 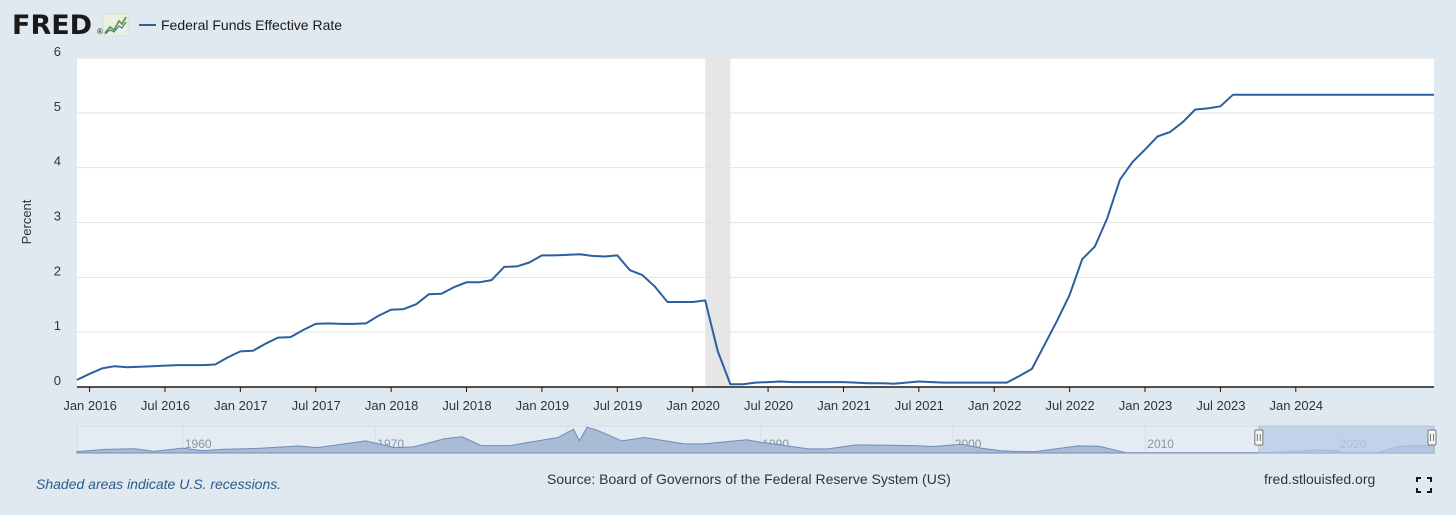 I want to click on y-axis-label: Percent, so click(x=26, y=221).